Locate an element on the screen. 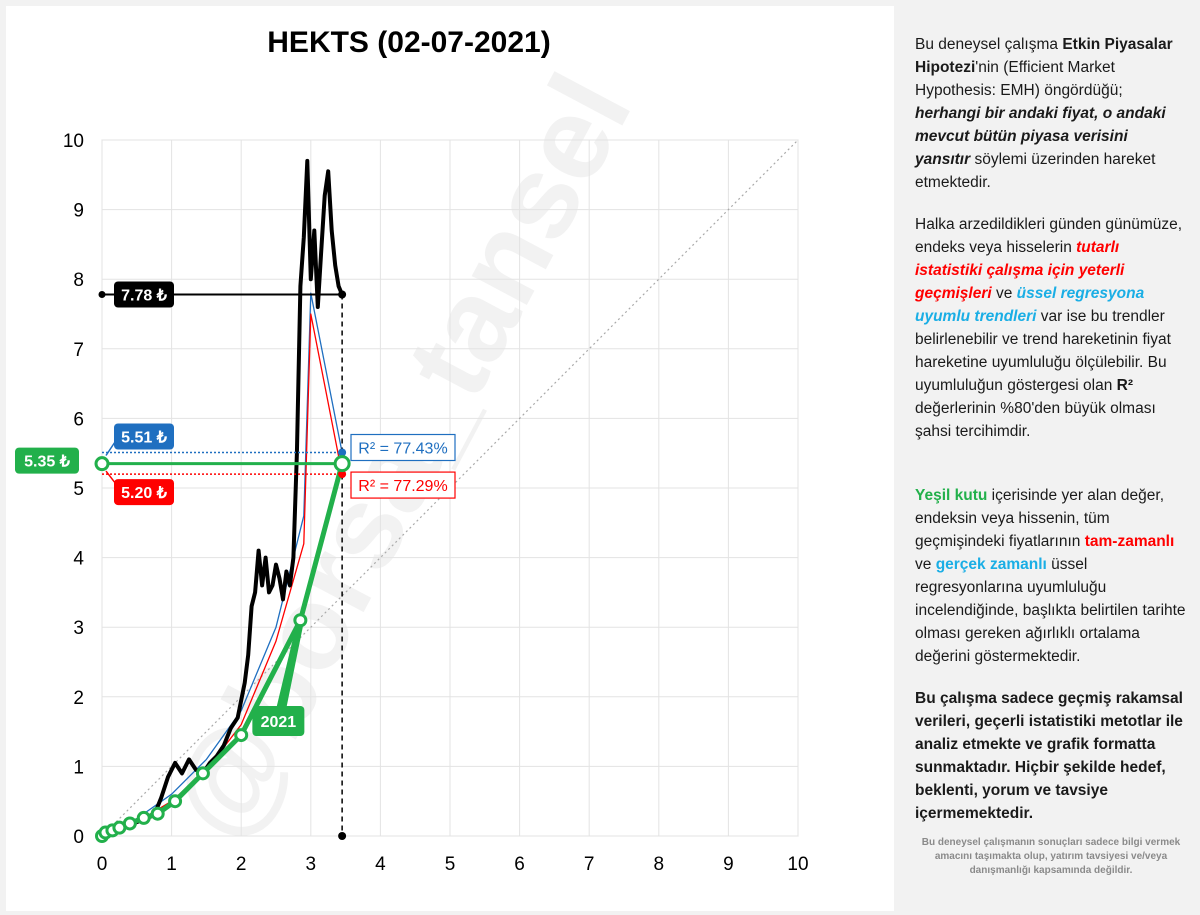  x-tick-label: 0 is located at coordinates (102, 864).